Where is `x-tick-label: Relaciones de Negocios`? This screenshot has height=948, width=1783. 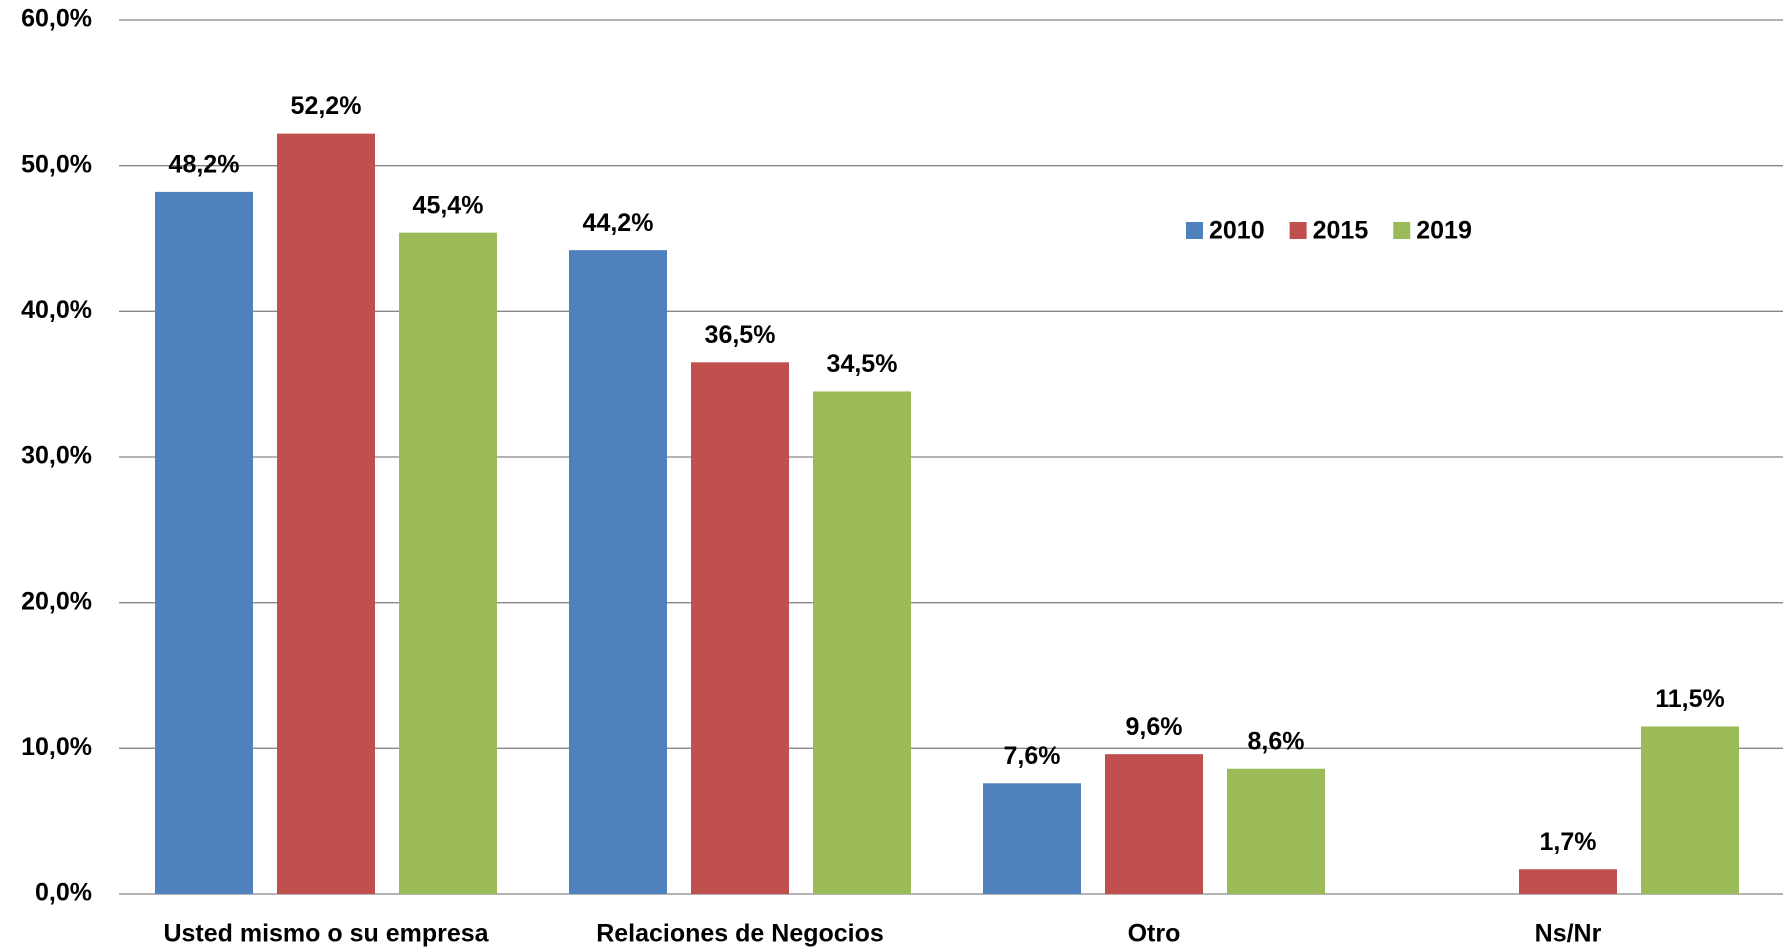
x-tick-label: Relaciones de Negocios is located at coordinates (740, 934).